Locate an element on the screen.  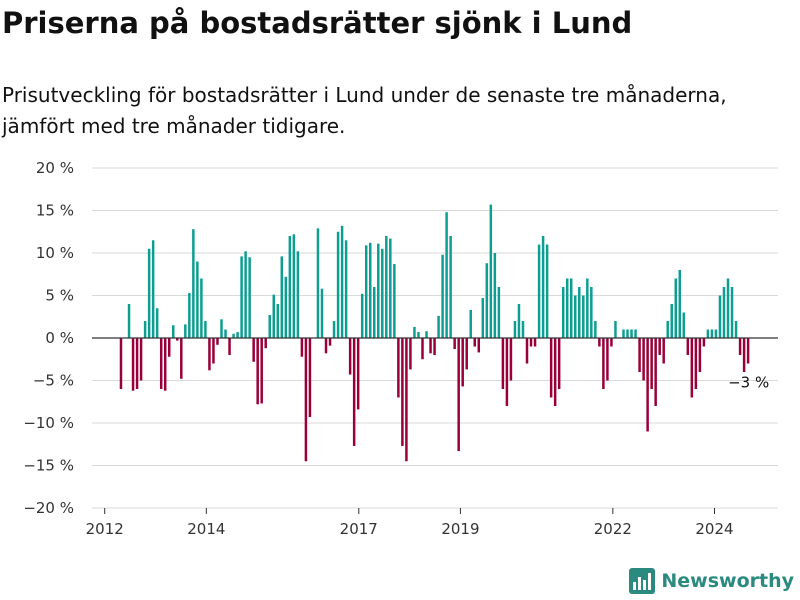
y-tick-label: 20 % is located at coordinates (55, 168).